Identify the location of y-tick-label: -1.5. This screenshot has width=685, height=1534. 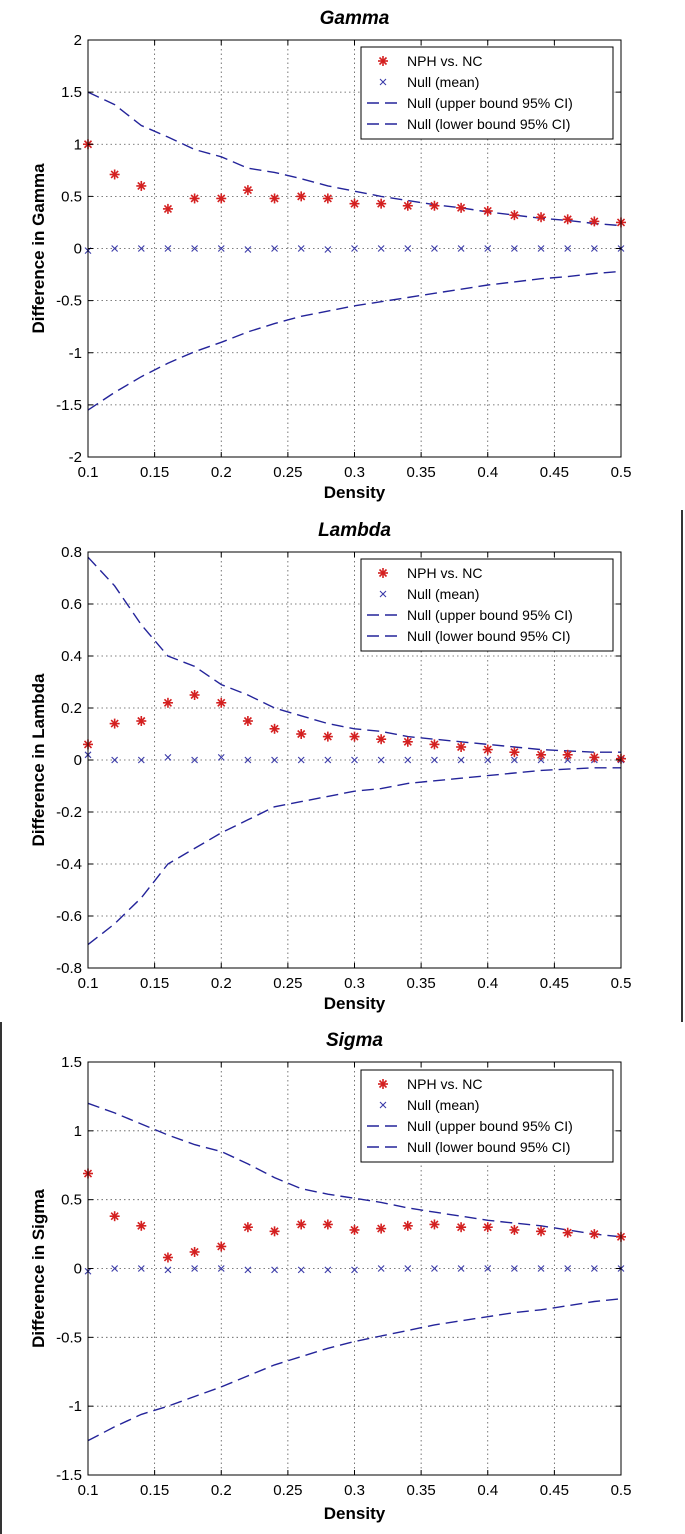
(69, 405).